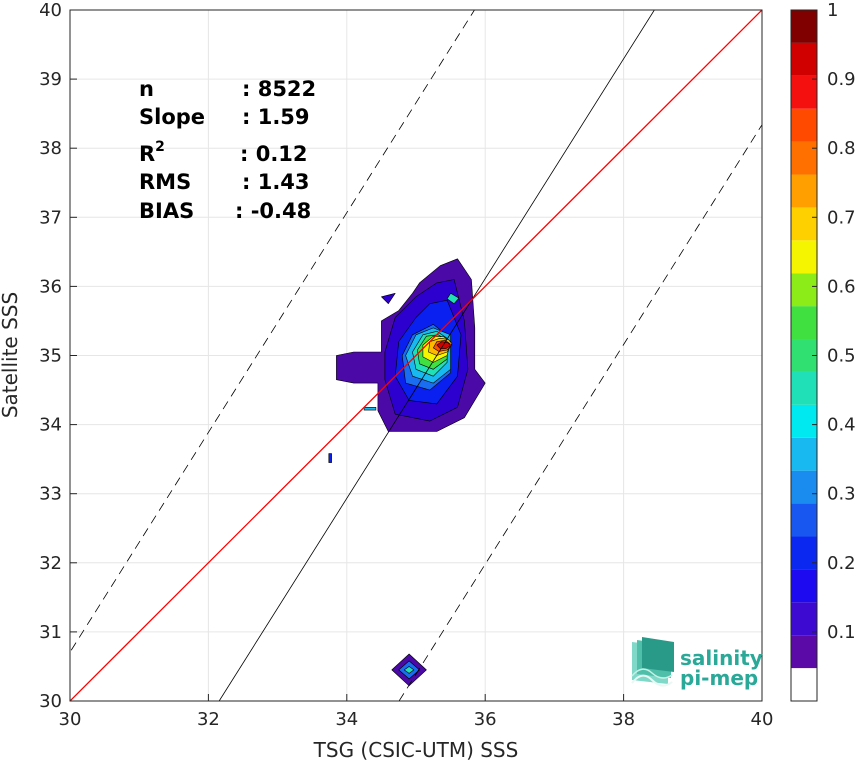  What do you see at coordinates (762, 719) in the screenshot?
I see `x-tick-label: 40` at bounding box center [762, 719].